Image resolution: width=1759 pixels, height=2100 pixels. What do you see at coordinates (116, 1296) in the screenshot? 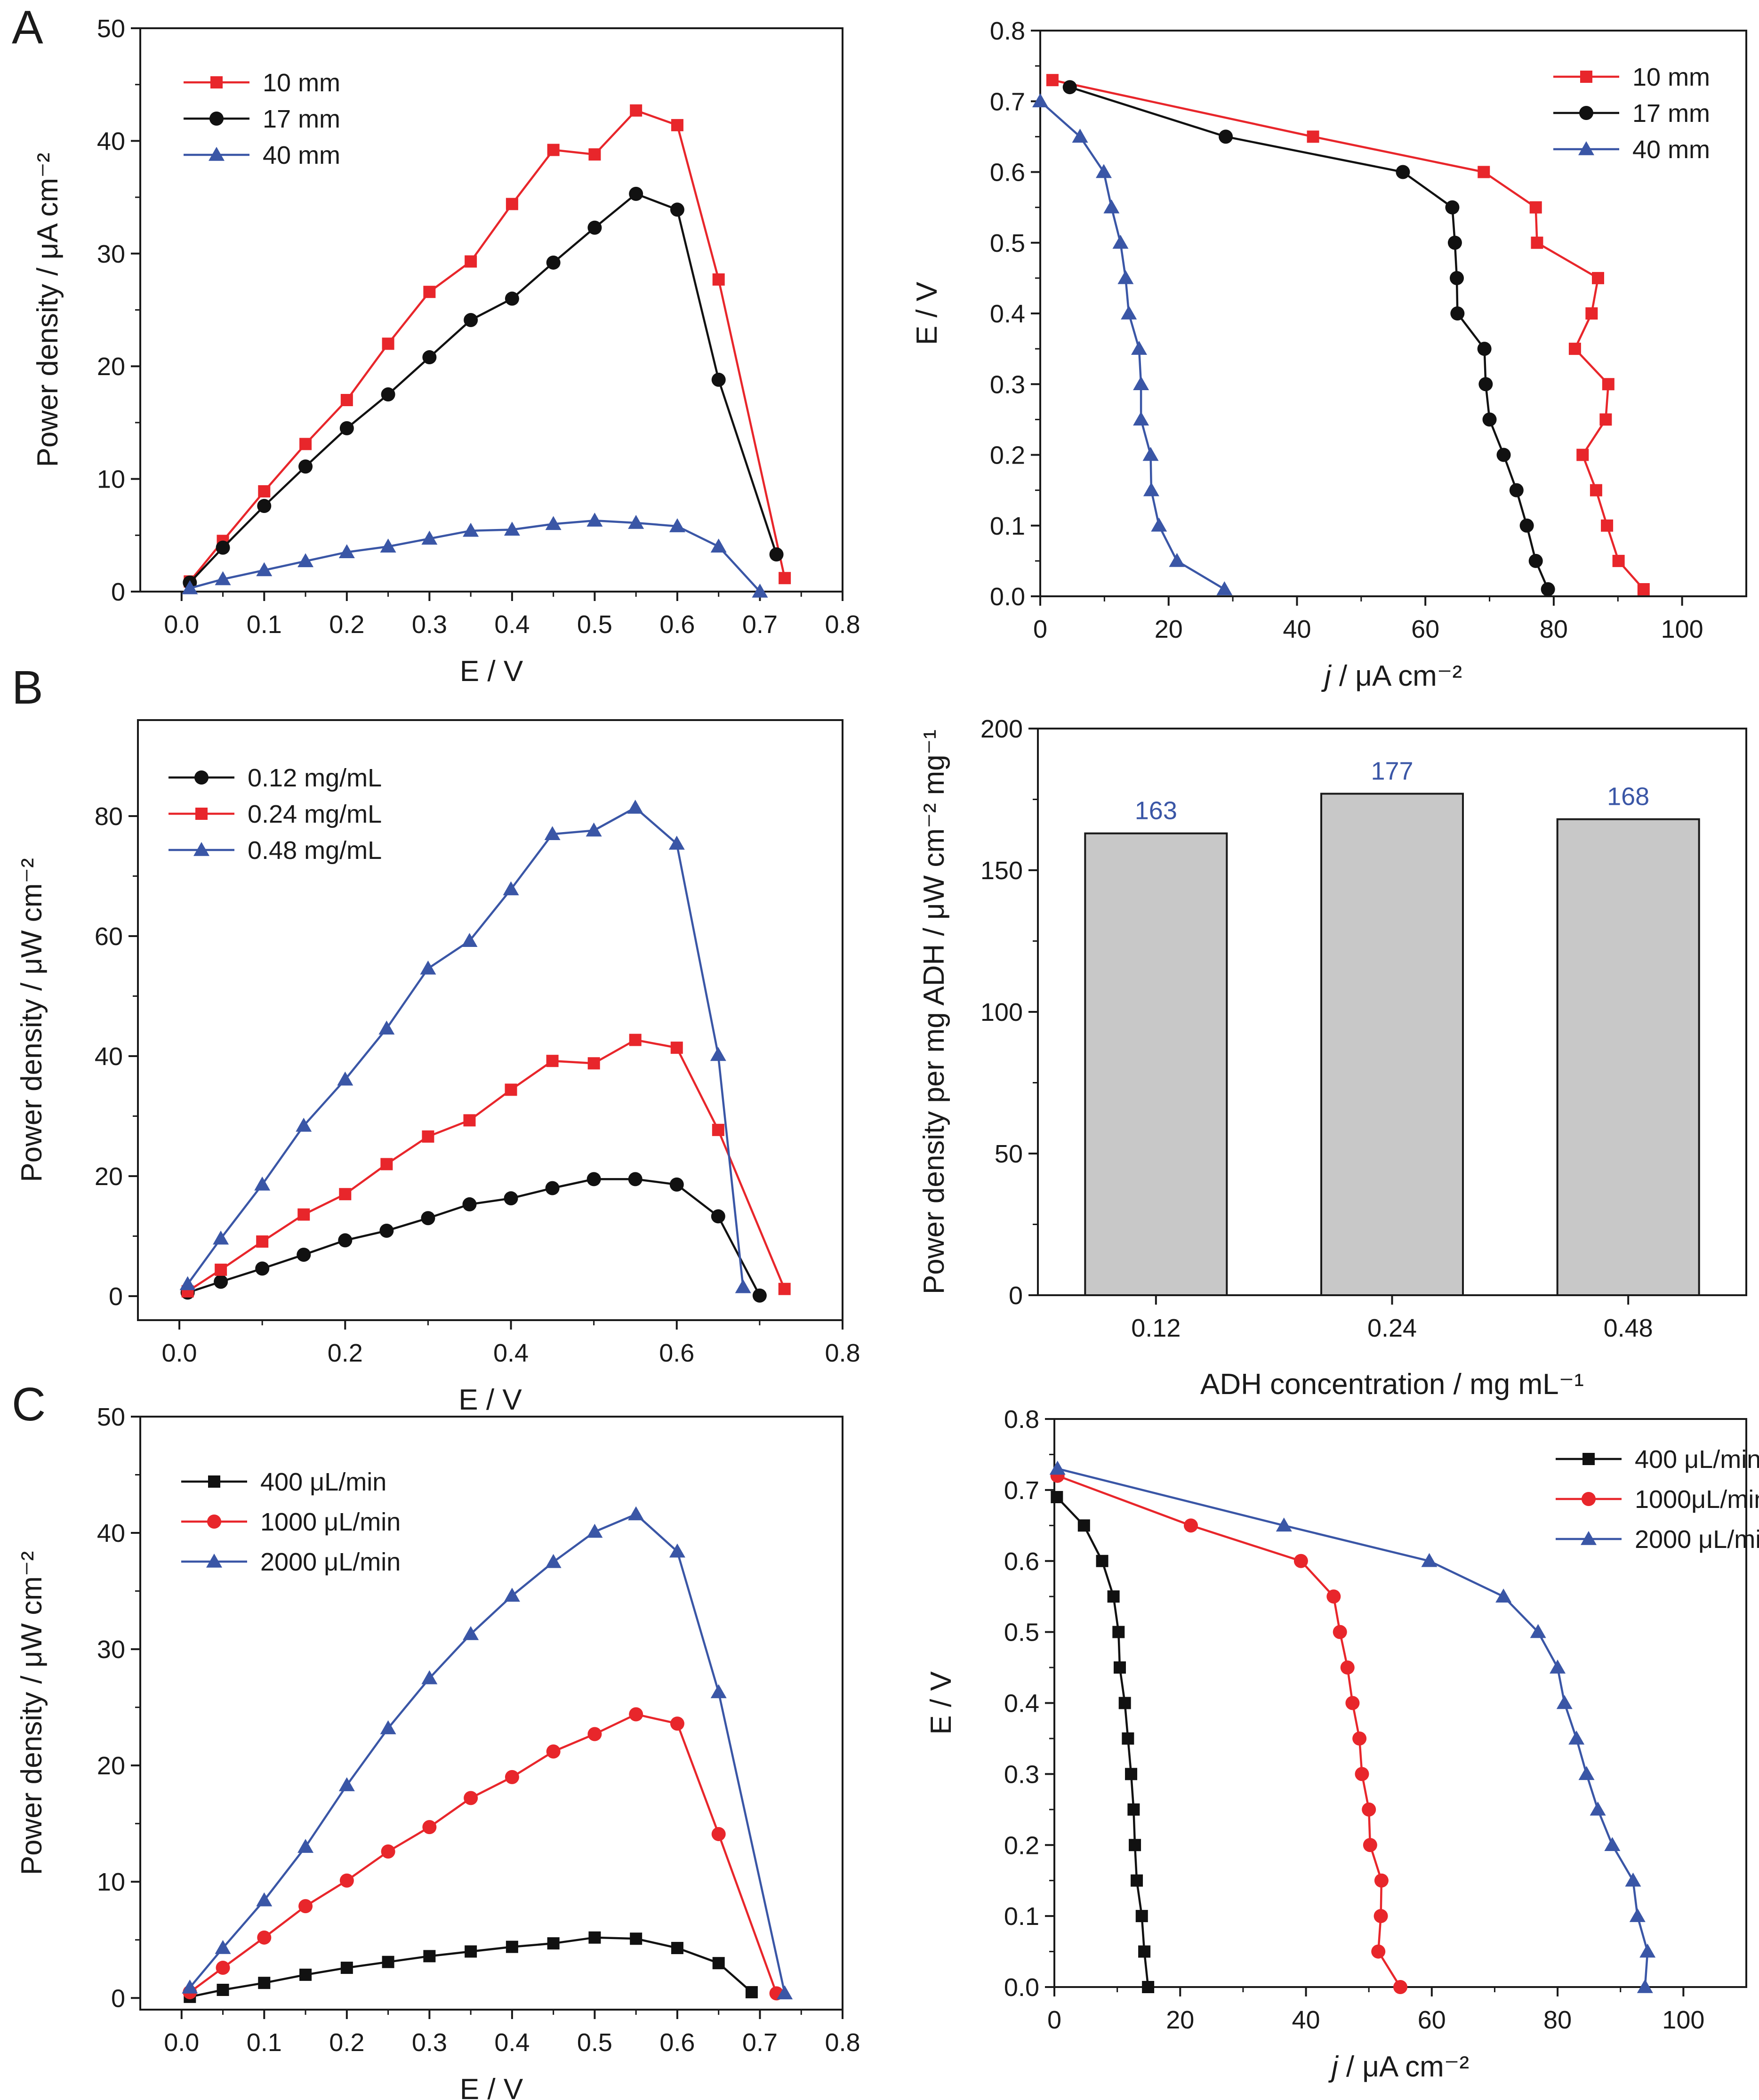
I see `y-tick-label: 0` at bounding box center [116, 1296].